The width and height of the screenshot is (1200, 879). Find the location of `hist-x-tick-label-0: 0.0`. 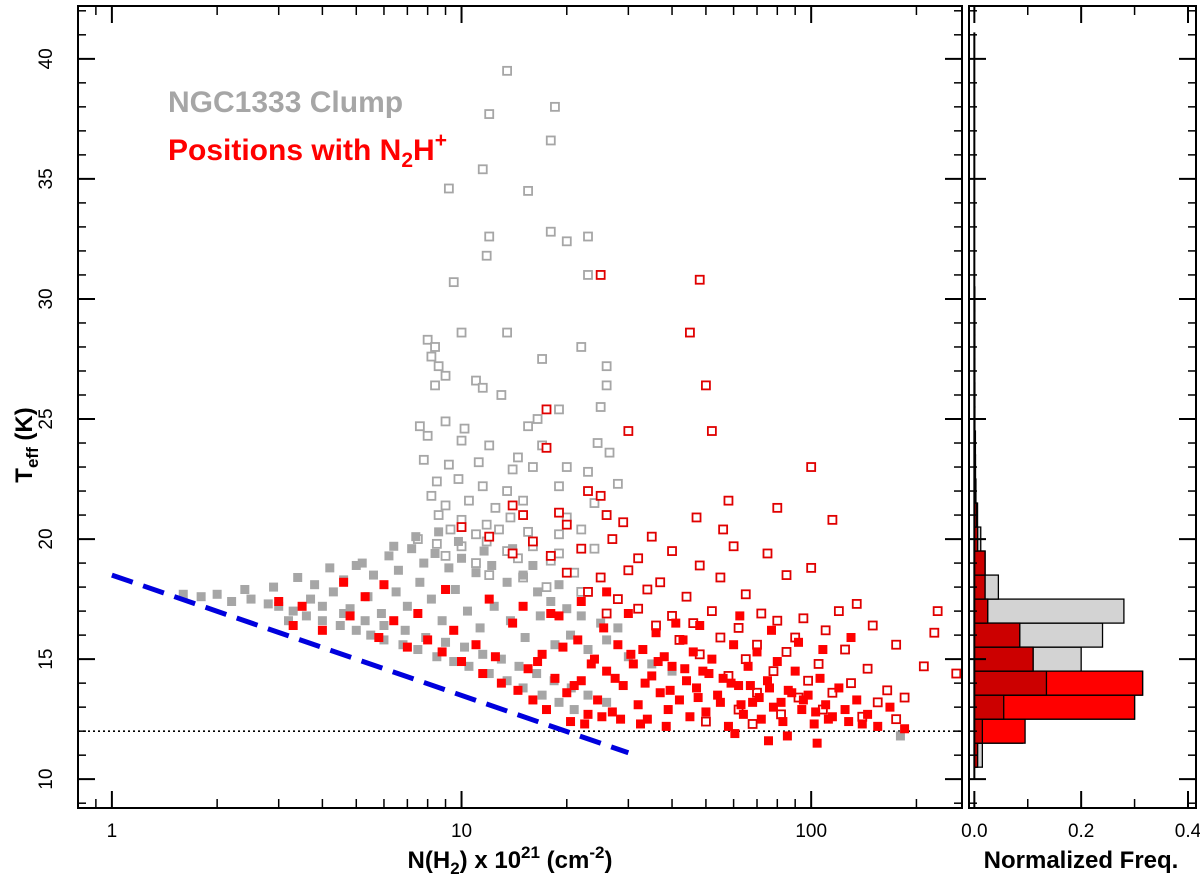

hist-x-tick-label-0: 0.0 is located at coordinates (974, 831).